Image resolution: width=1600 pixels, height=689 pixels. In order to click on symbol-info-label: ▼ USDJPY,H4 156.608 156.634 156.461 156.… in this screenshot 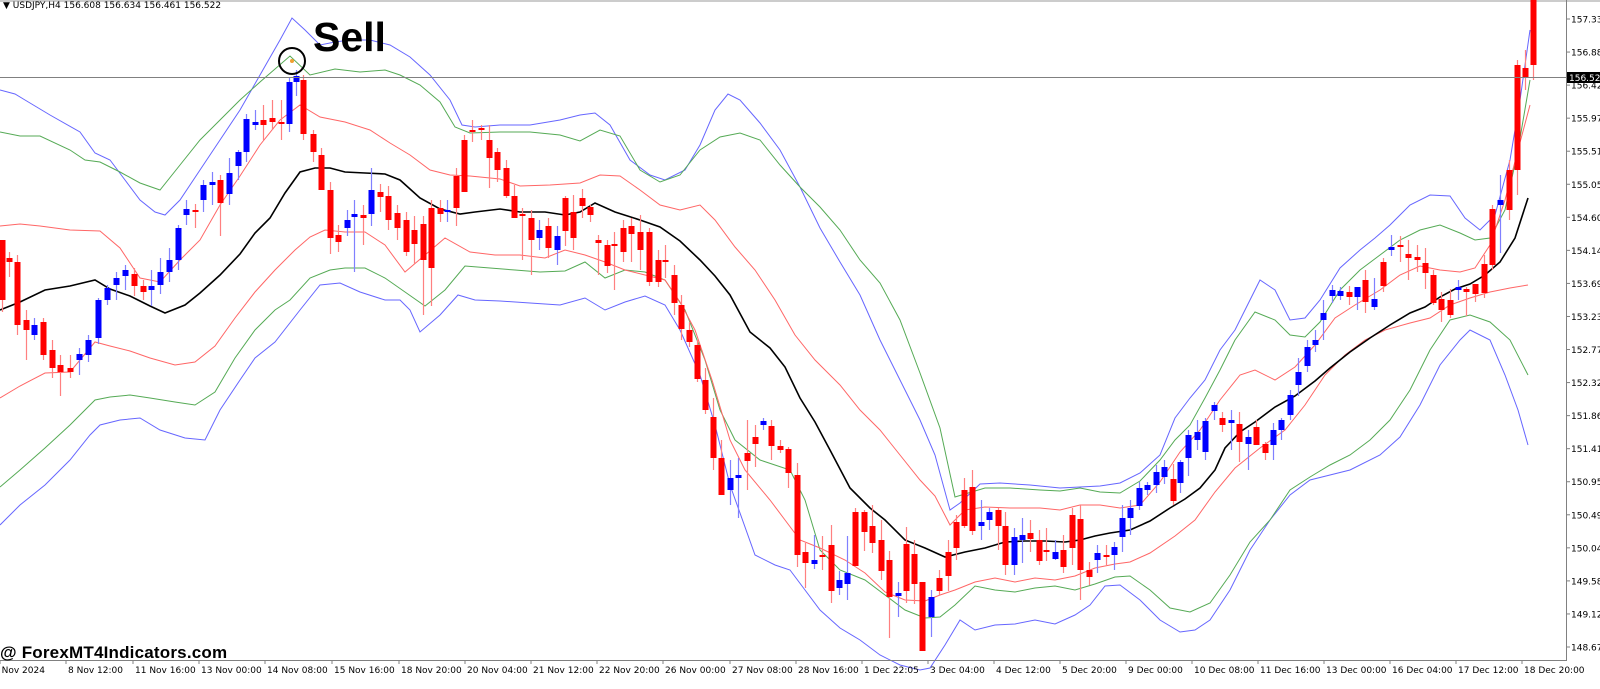, I will do `click(112, 6)`.